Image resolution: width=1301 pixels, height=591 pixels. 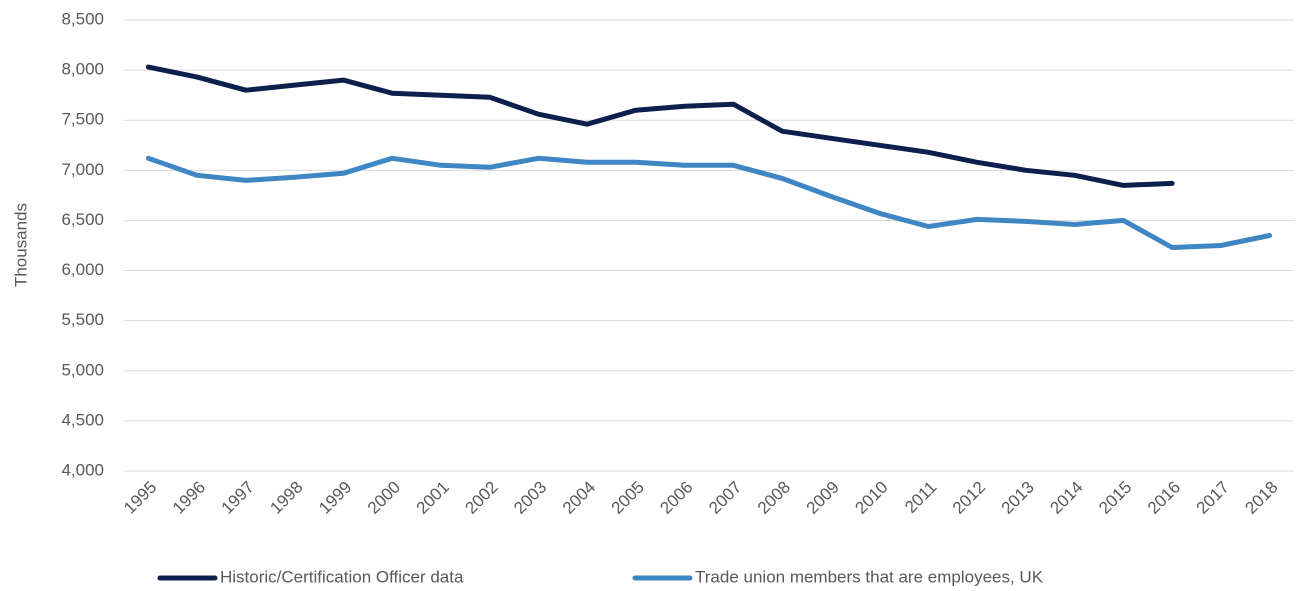 What do you see at coordinates (1261, 498) in the screenshot?
I see `x-tick-label: 2018` at bounding box center [1261, 498].